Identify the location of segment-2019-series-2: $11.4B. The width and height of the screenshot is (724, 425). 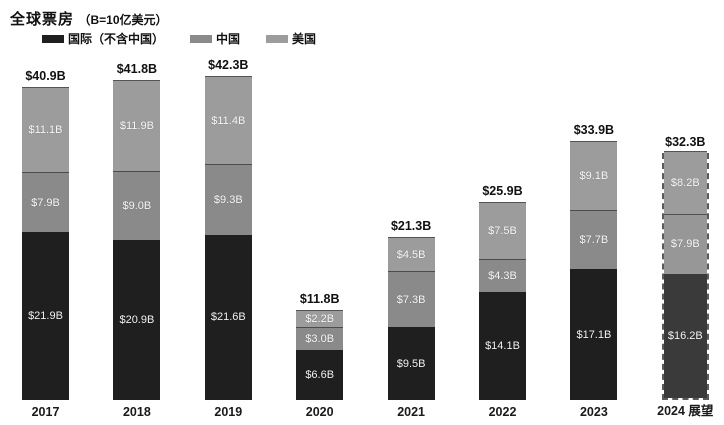
(228, 120).